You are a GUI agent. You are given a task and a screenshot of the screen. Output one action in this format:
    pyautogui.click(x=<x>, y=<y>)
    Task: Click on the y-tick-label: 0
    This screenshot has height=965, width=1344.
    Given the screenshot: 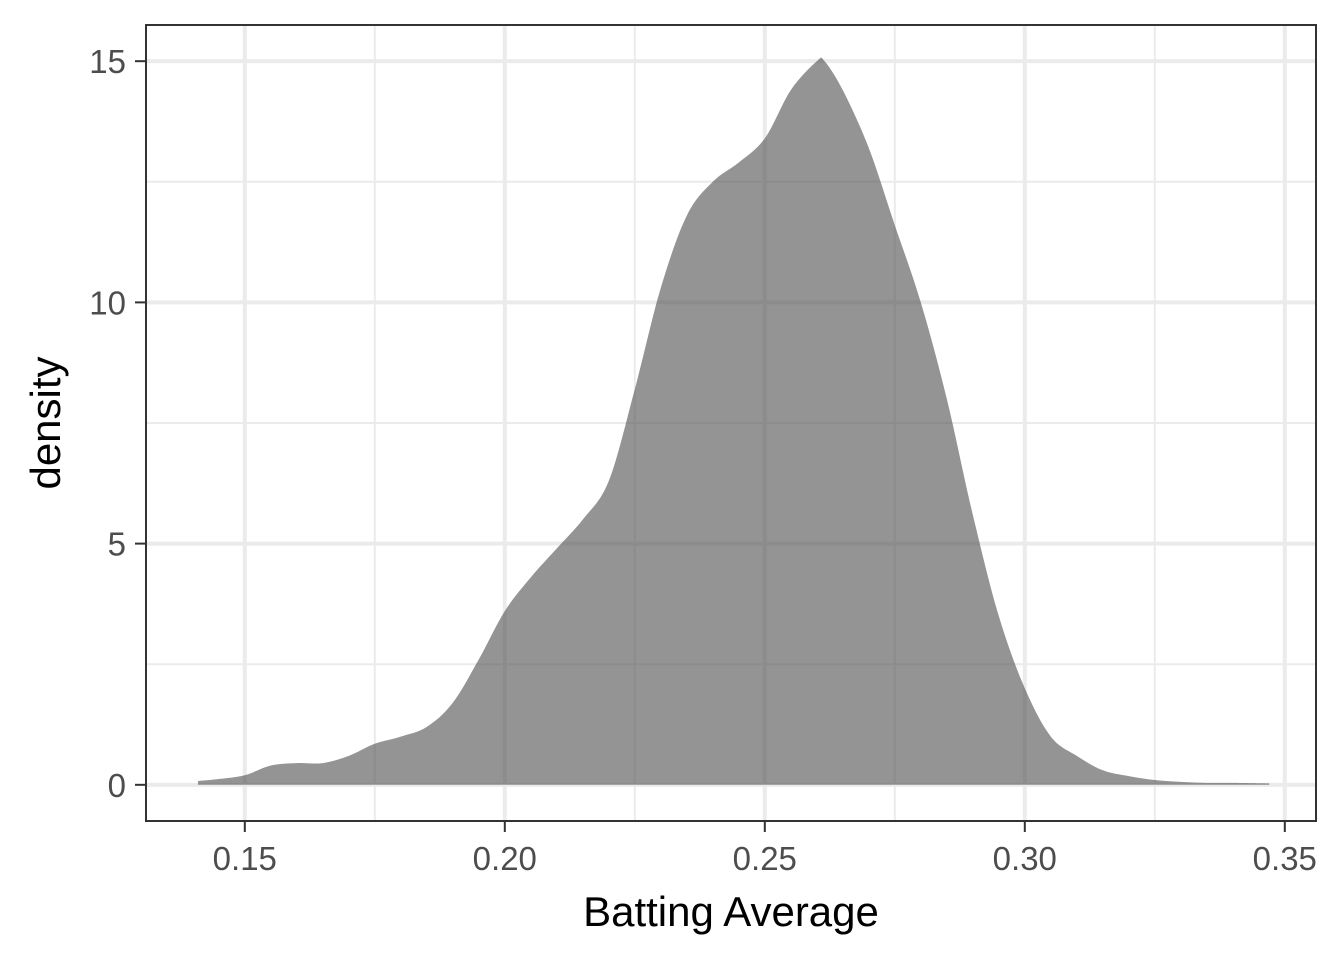 What is the action you would take?
    pyautogui.click(x=117, y=785)
    